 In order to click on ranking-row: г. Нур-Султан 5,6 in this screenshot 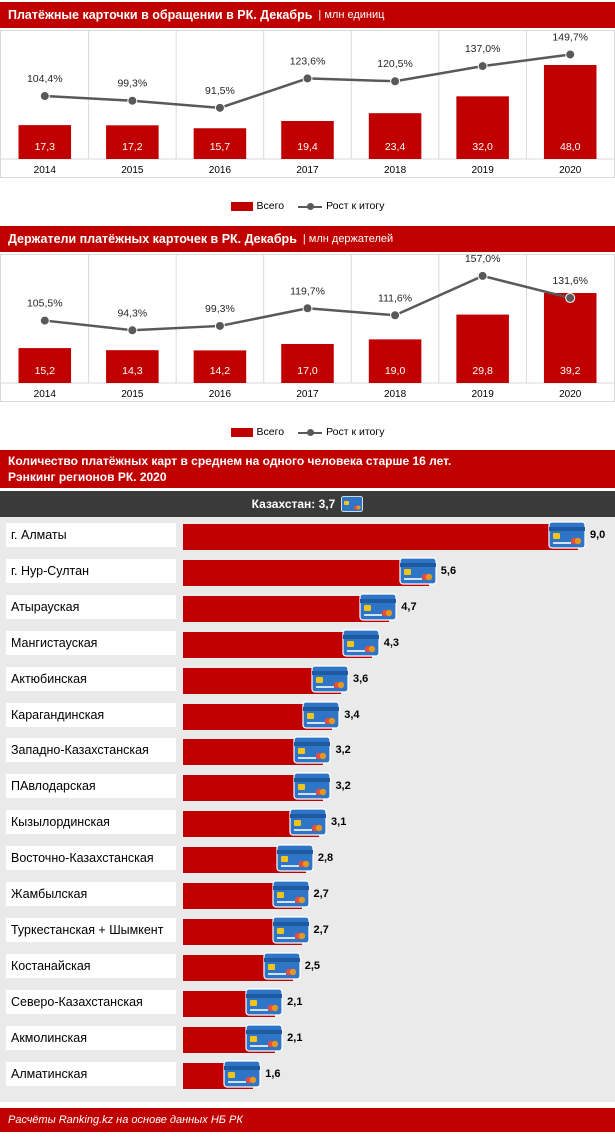, I will do `click(307, 571)`.